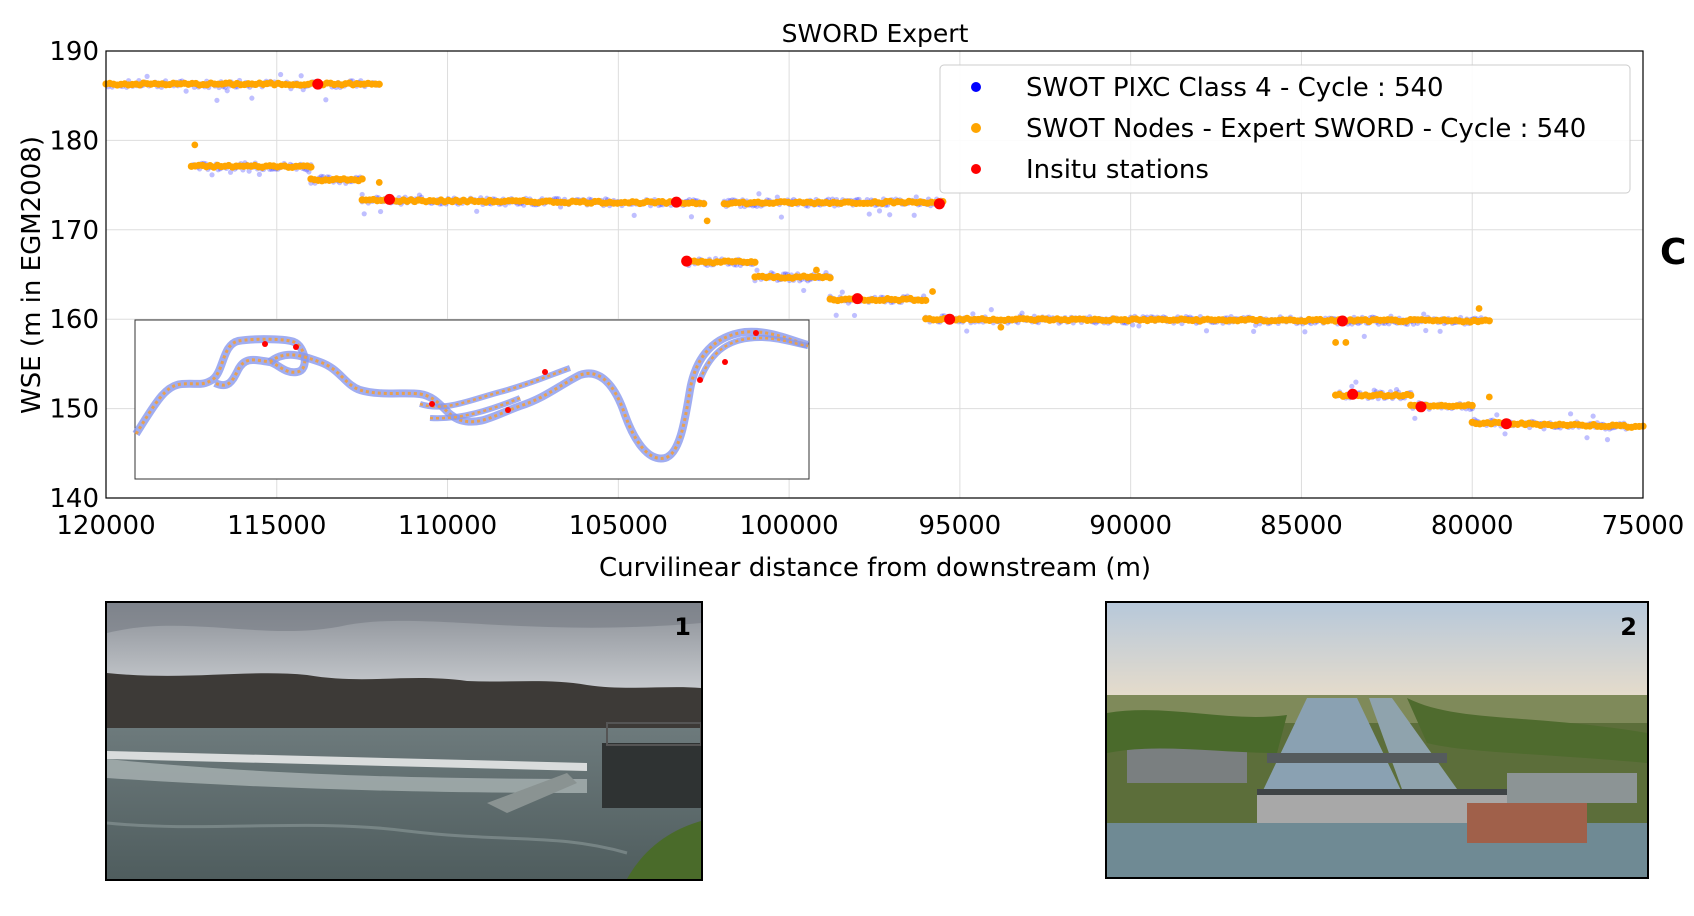  What do you see at coordinates (32, 275) in the screenshot?
I see `y-axis-label: WSE (m in EGM2008)` at bounding box center [32, 275].